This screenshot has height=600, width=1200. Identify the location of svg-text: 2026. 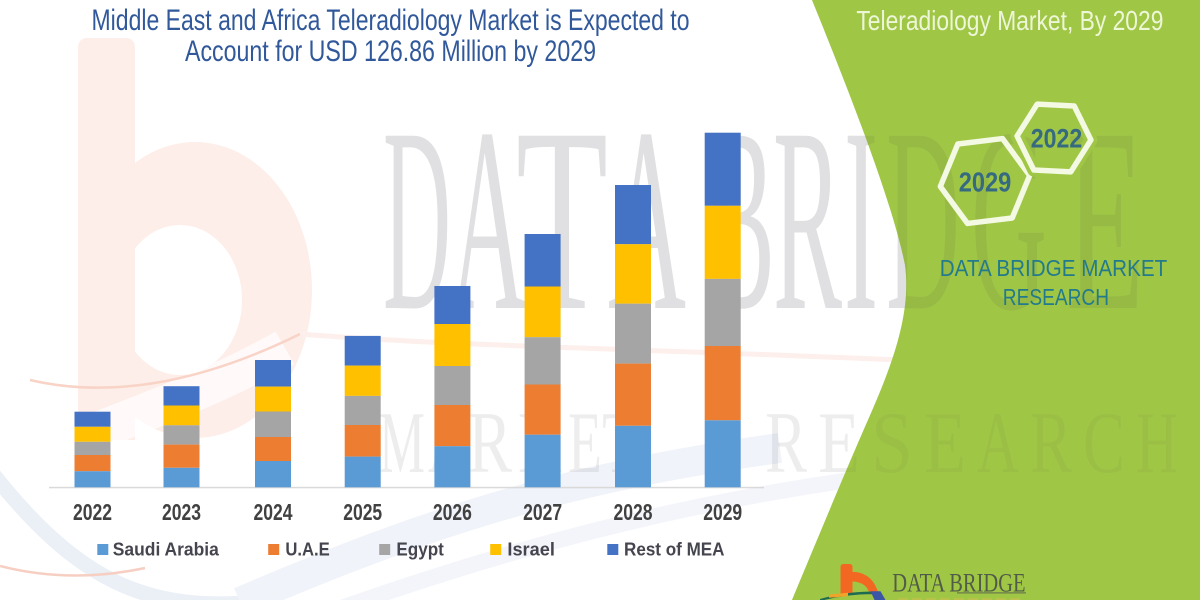
(452, 512).